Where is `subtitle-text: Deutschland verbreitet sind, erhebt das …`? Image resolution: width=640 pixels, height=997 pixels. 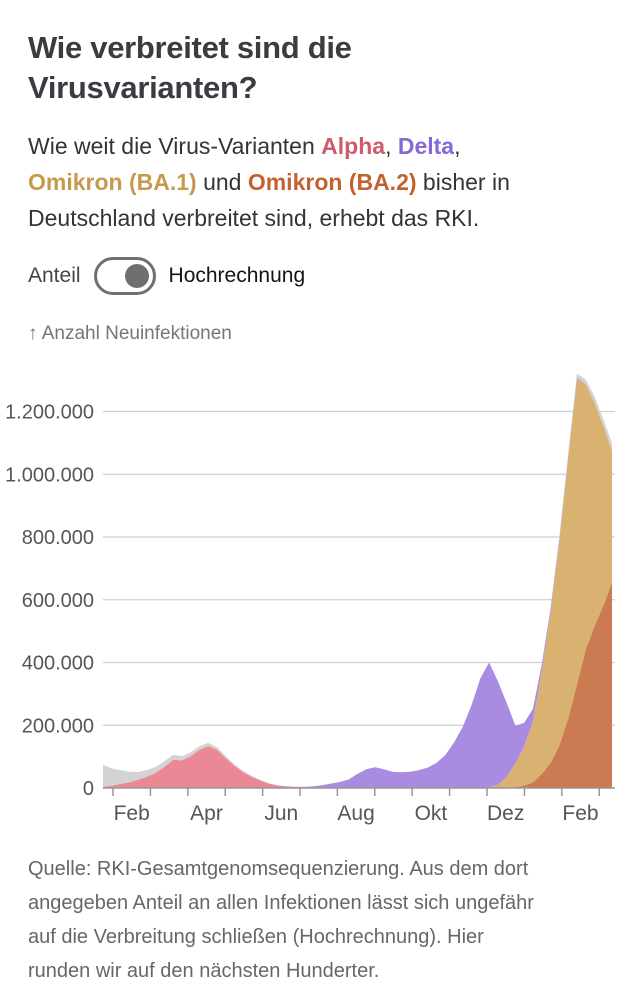
subtitle-text: Deutschland verbreitet sind, erhebt das … is located at coordinates (254, 218).